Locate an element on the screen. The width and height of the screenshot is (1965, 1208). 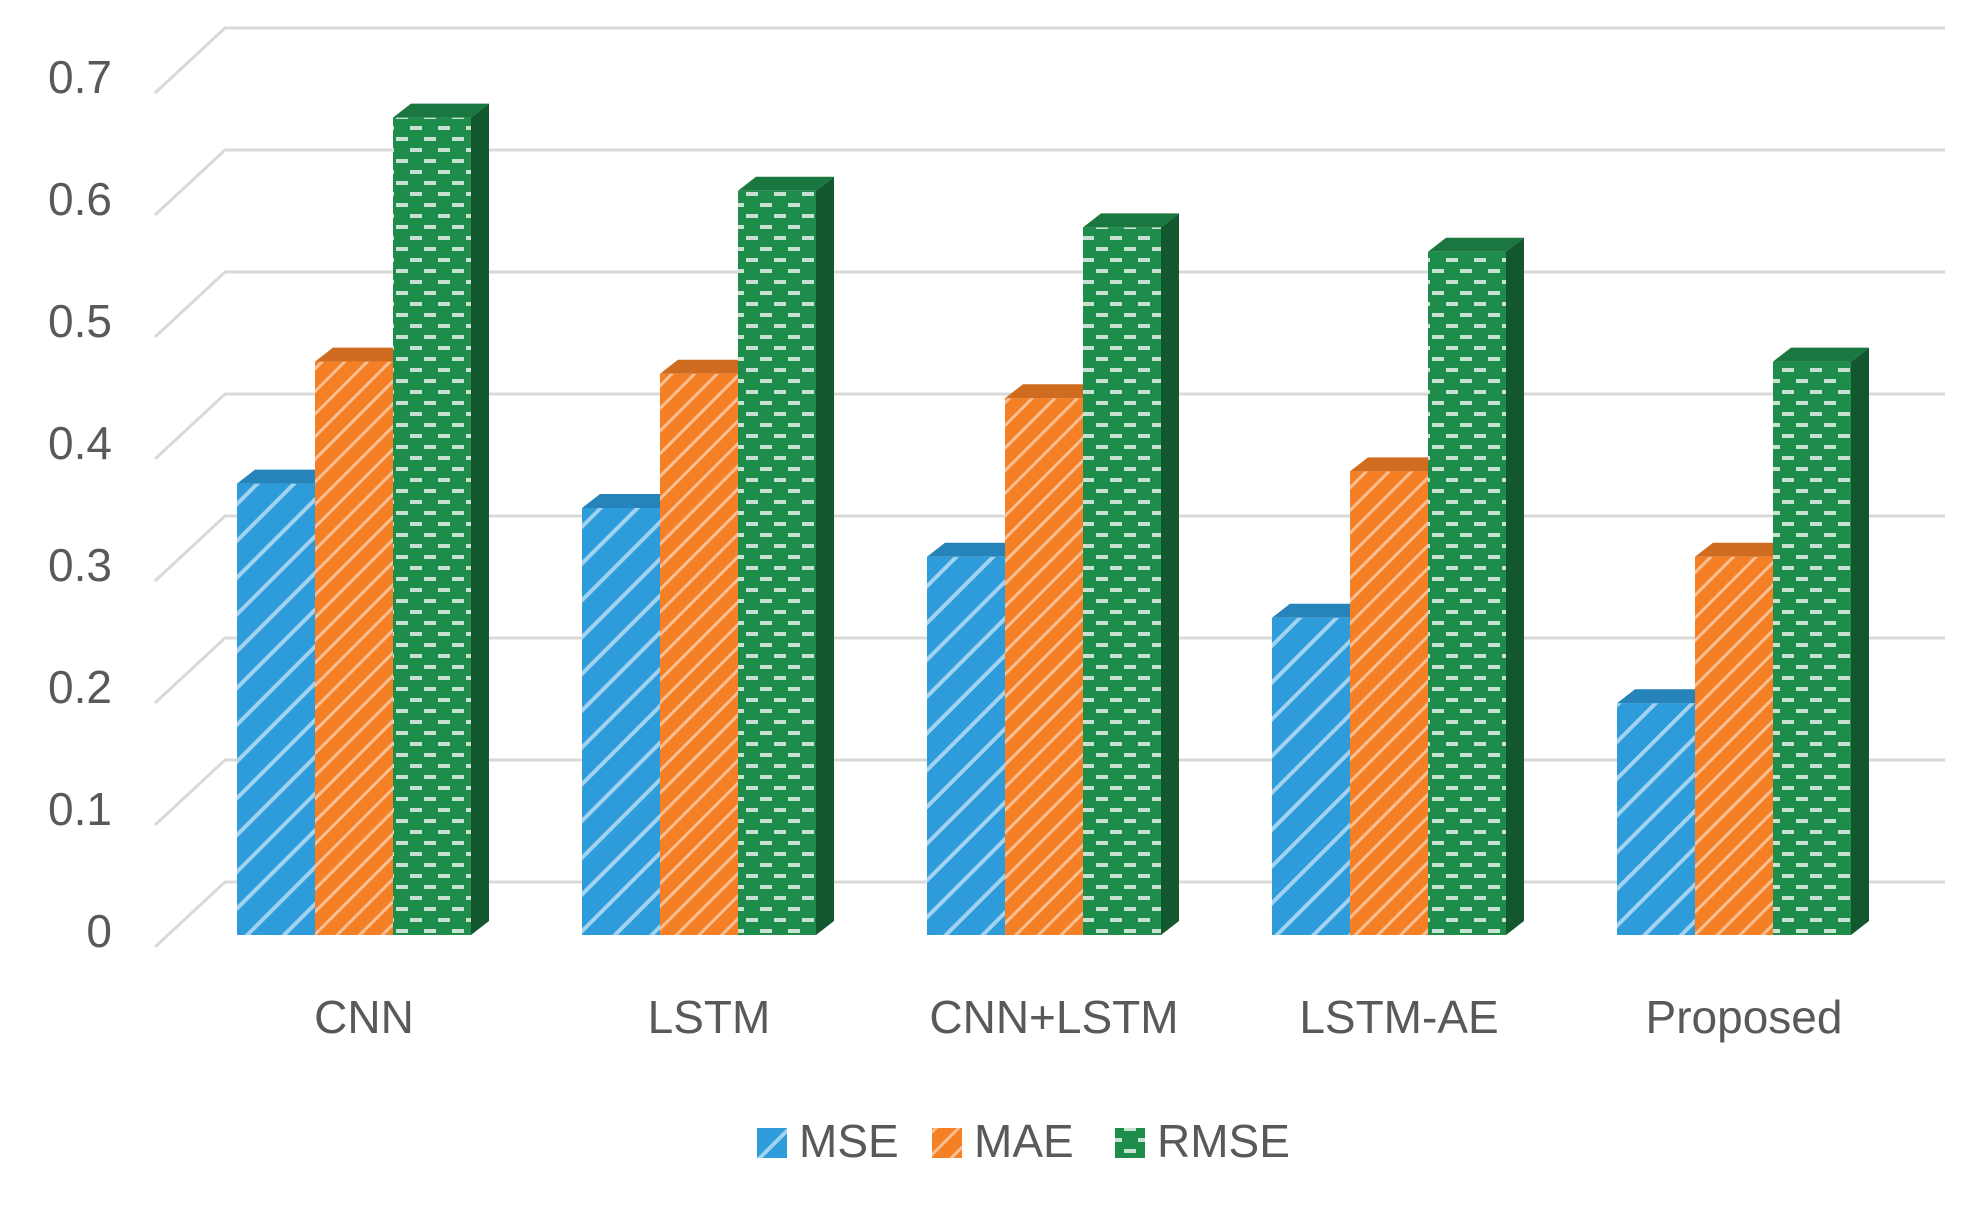
x-tick-label: Proposed is located at coordinates (1744, 1017).